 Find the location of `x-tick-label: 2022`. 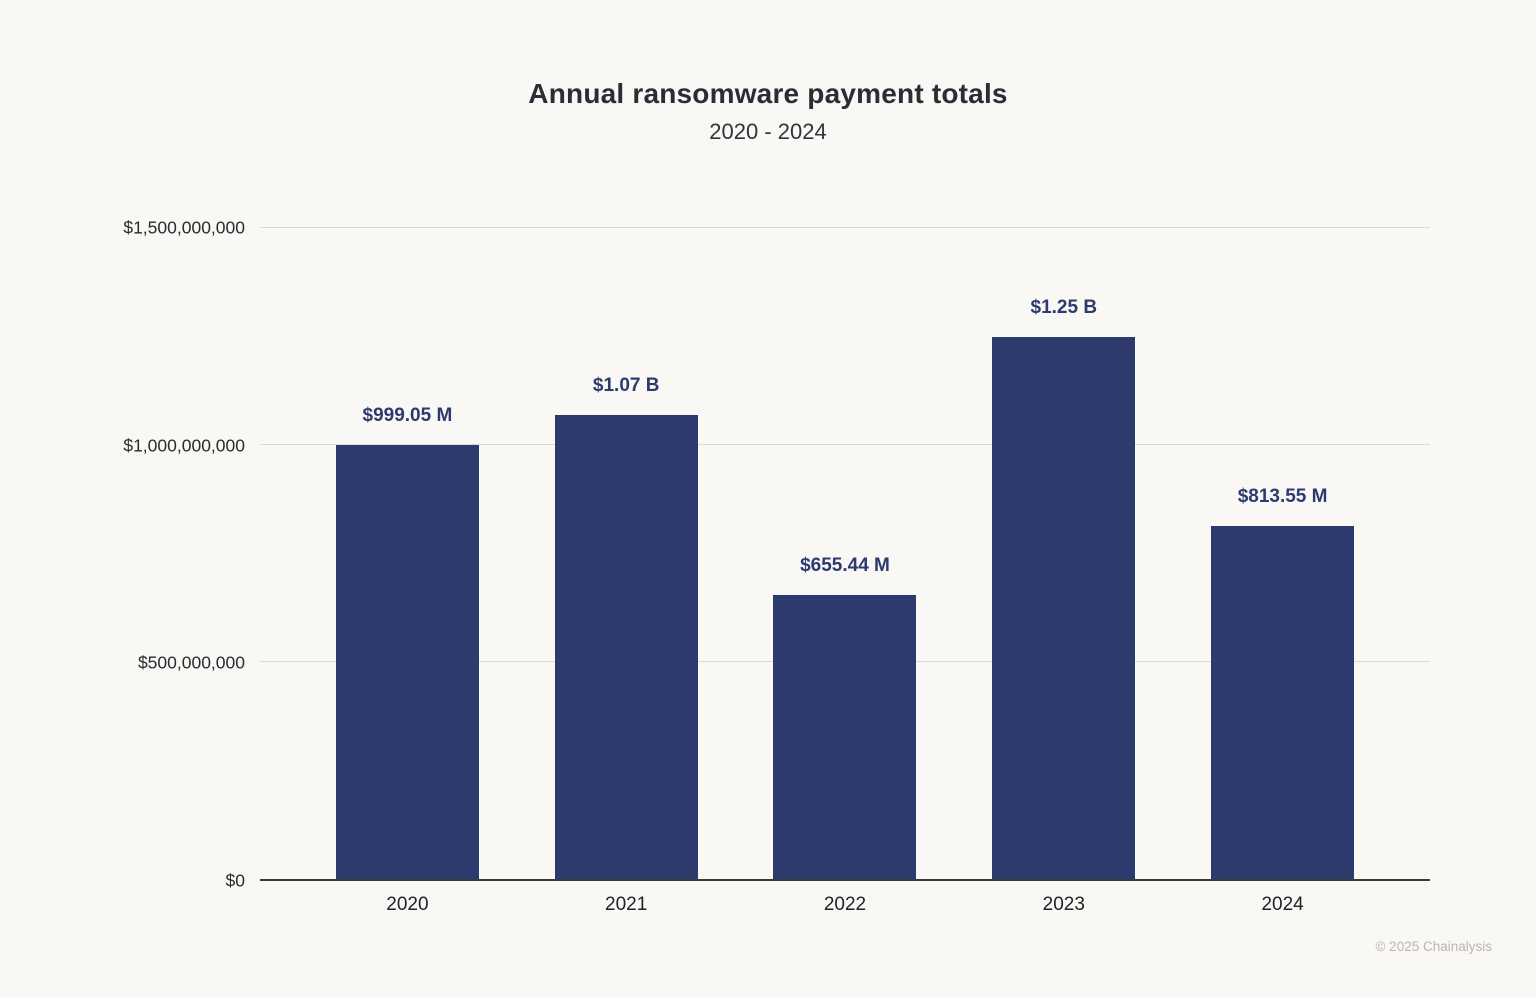

x-tick-label: 2022 is located at coordinates (845, 904).